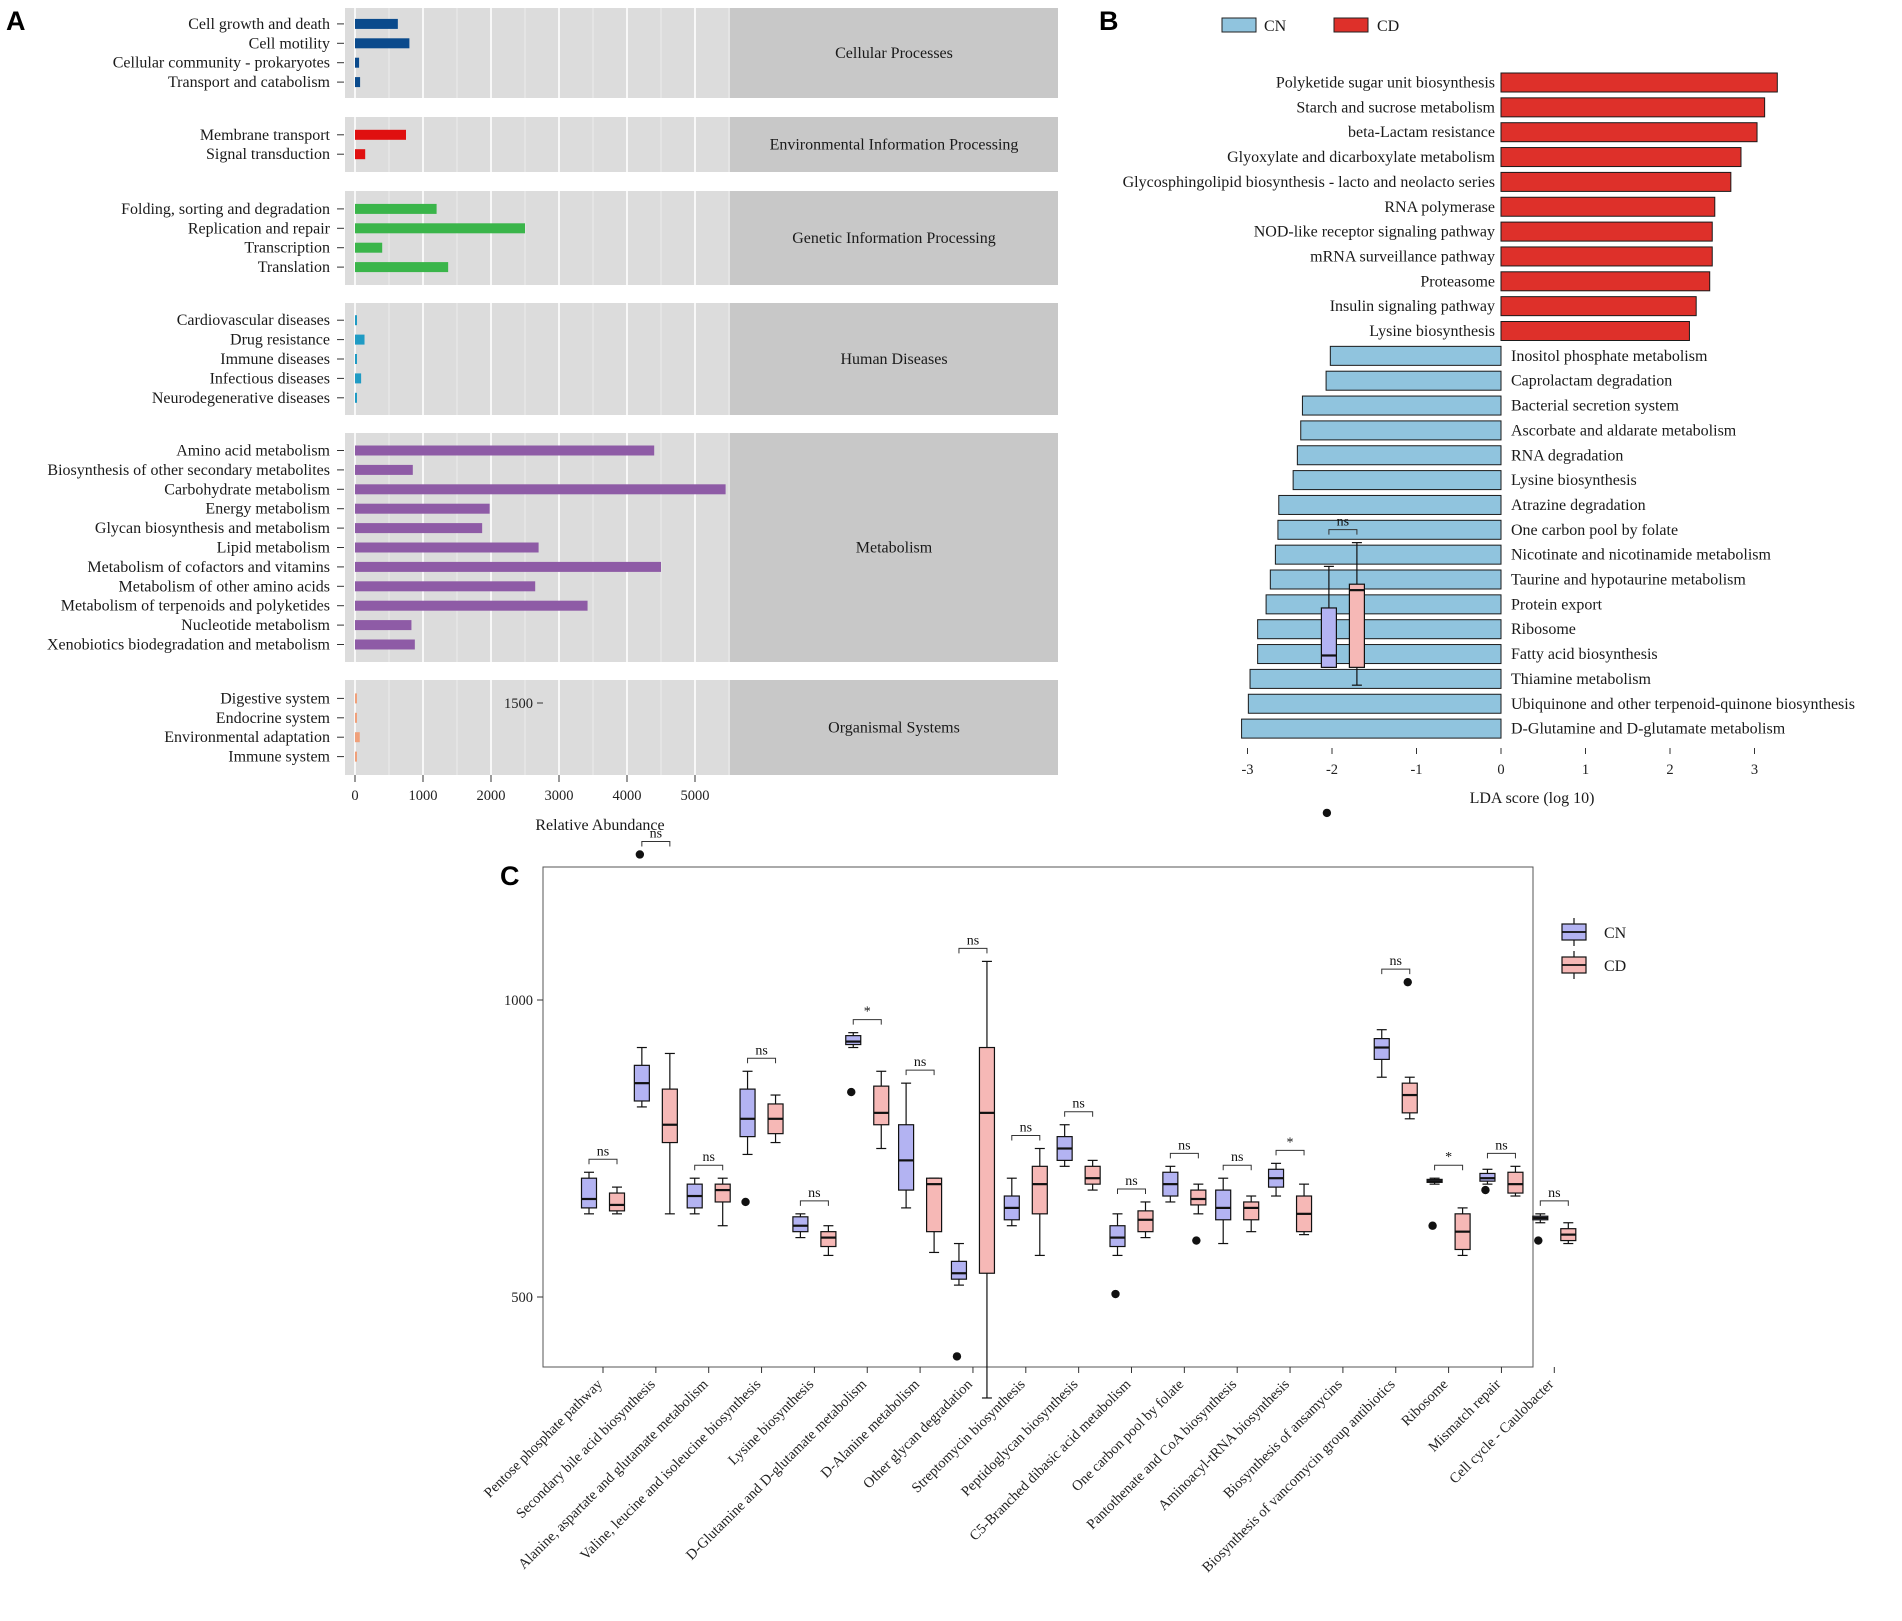 The image size is (1902, 1621). I want to click on category-label: Polyketide sugar unit biosynthesis, so click(1385, 83).